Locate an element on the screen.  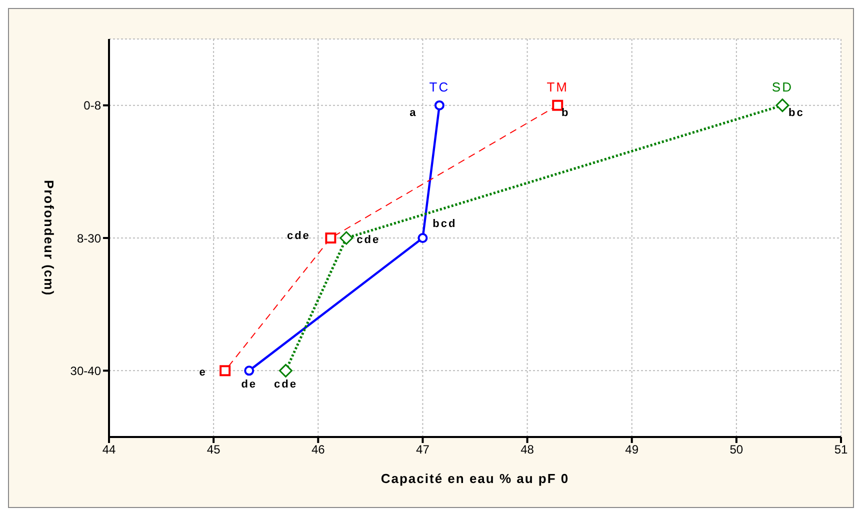
x-tick-label: 49 is located at coordinates (632, 449).